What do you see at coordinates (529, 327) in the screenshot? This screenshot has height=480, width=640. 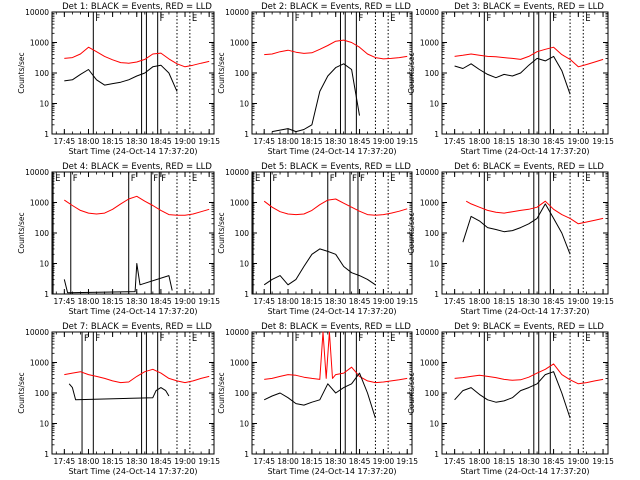 I see `chart-title: Det 9: BLACK = Events, RED = LLD` at bounding box center [529, 327].